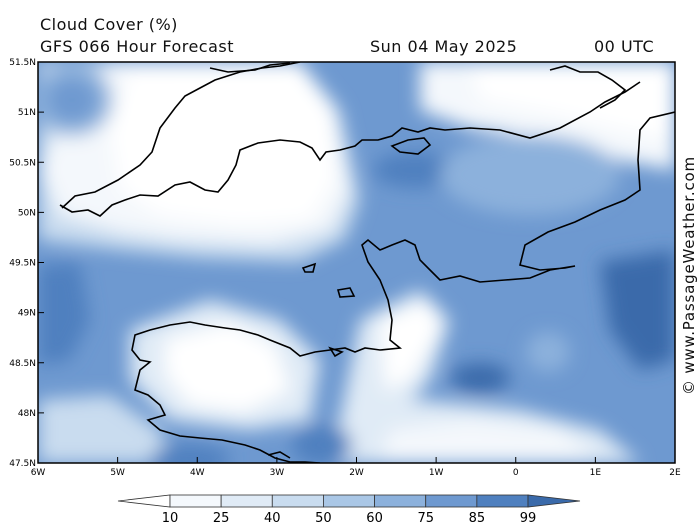  Describe the element at coordinates (109, 24) in the screenshot. I see `map-title: Cloud Cover (%)` at that location.